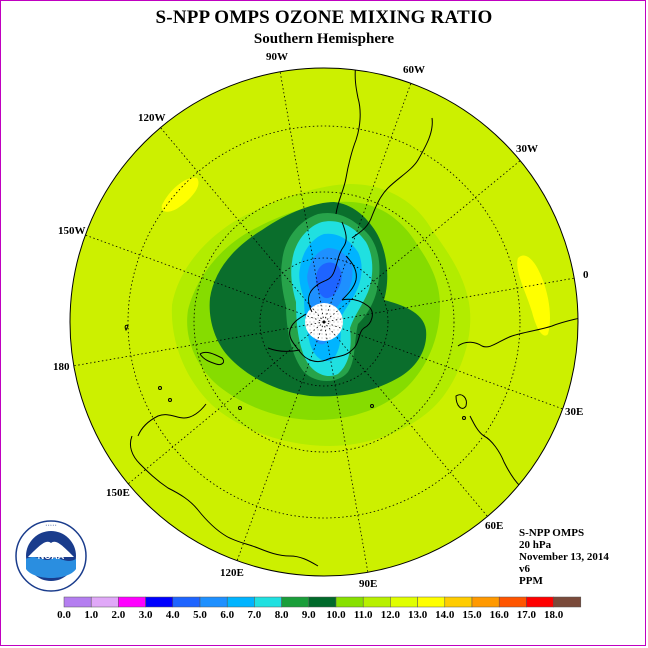 The height and width of the screenshot is (648, 648). I want to click on lon-label-180: 180, so click(61, 367).